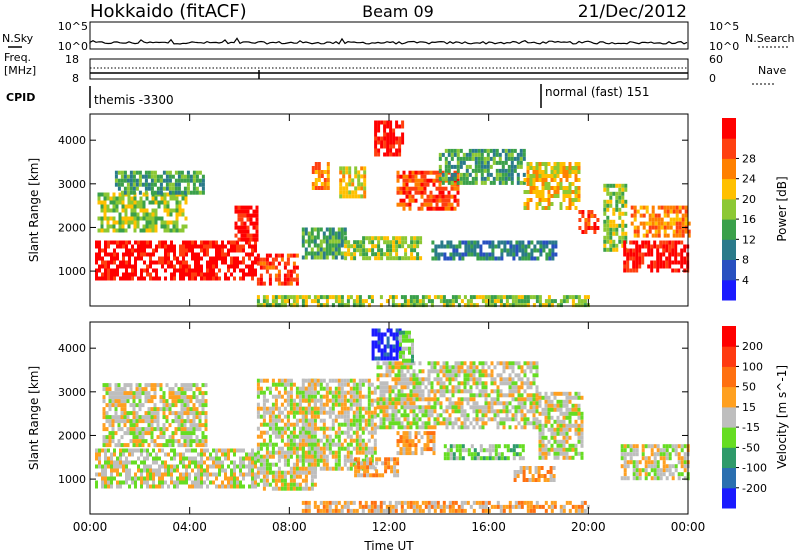 This screenshot has height=554, width=800. Describe the element at coordinates (398, 36) in the screenshot. I see `noise-strip: N.Sky N.Search 10^5 10^0 10^5 10^0` at that location.